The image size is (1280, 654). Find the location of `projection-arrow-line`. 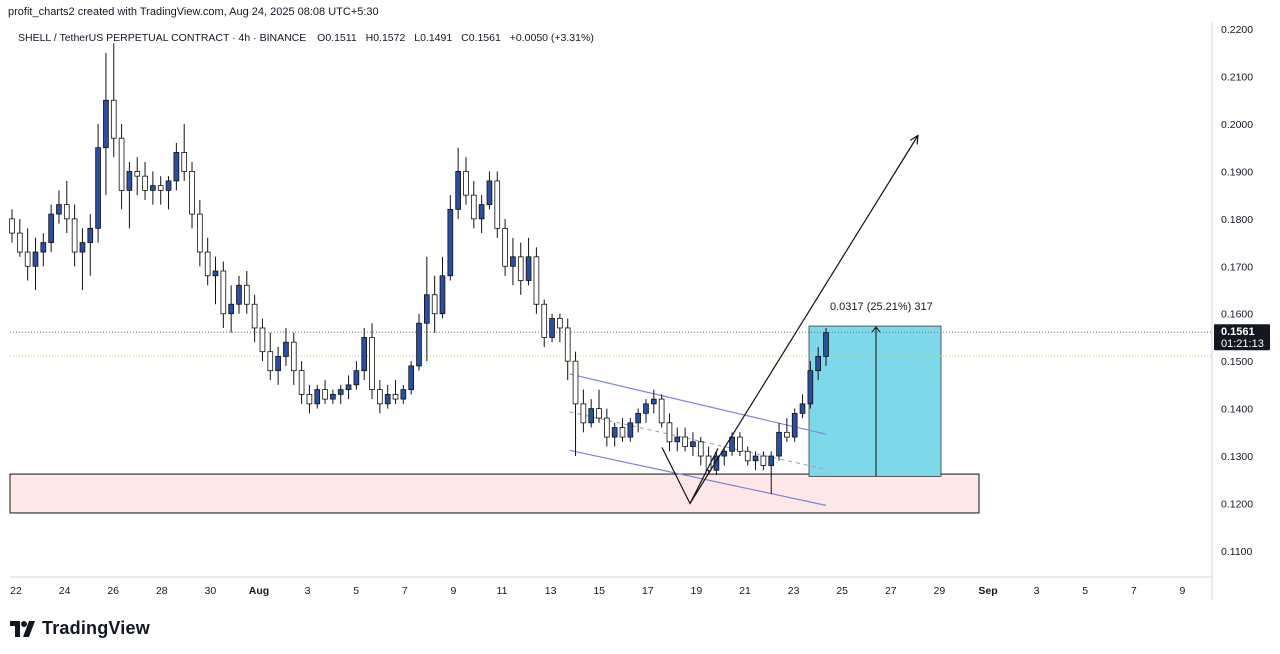

projection-arrow-line is located at coordinates (804, 319).